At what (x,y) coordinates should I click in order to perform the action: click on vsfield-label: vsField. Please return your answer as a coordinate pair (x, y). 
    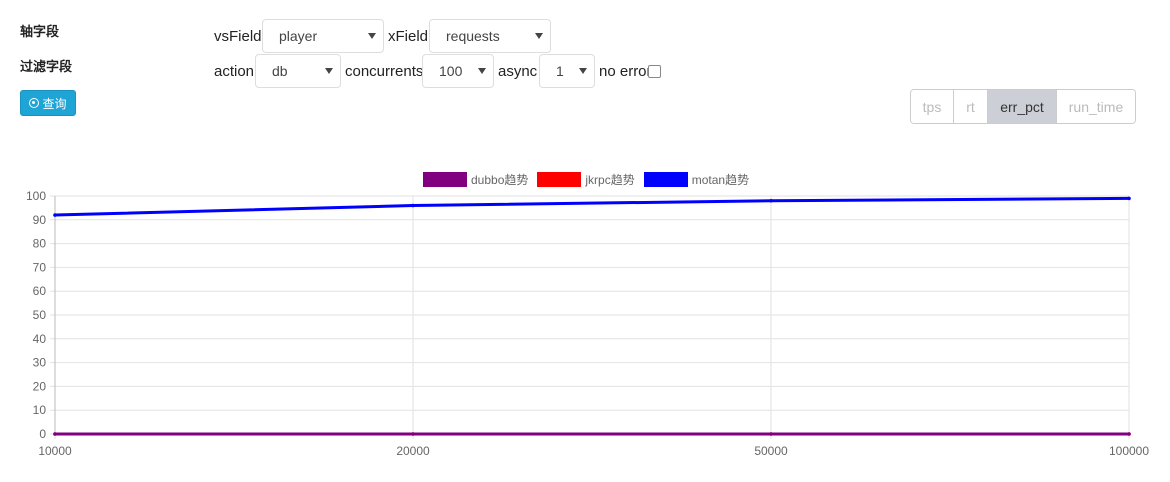
    Looking at the image, I should click on (238, 36).